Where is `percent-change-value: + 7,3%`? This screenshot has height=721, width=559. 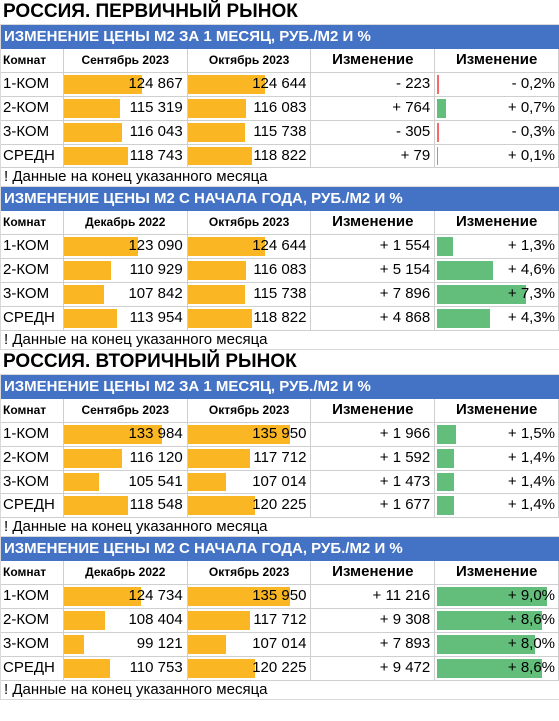 percent-change-value: + 7,3% is located at coordinates (531, 294).